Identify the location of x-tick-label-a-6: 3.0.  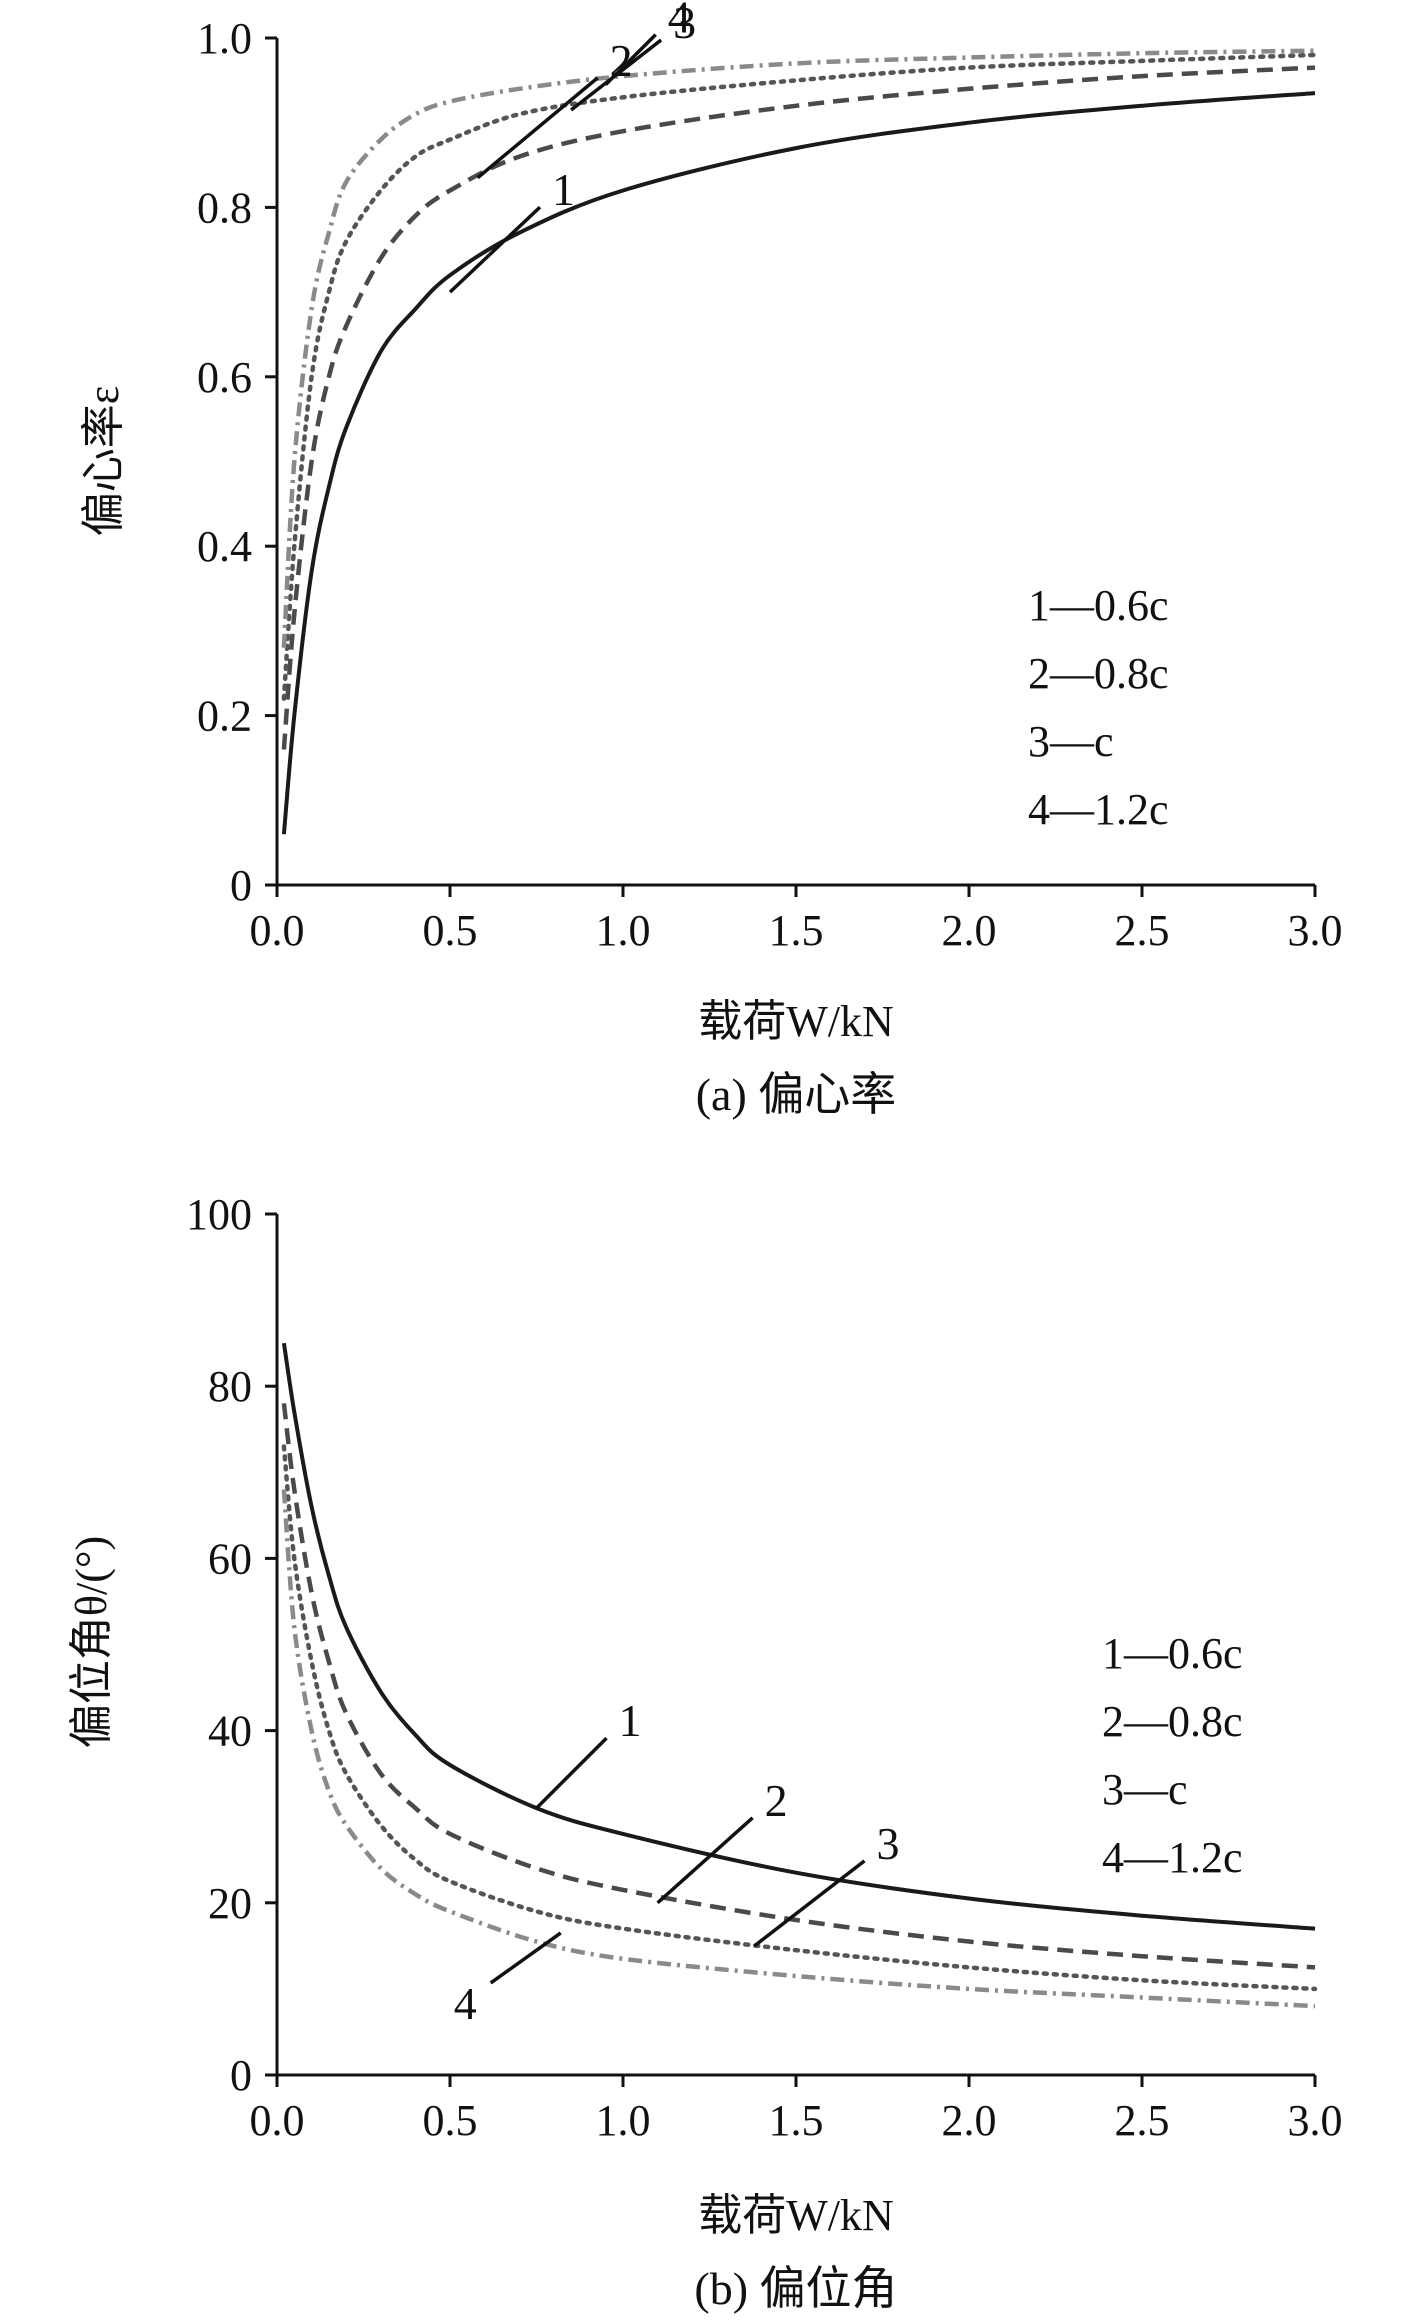
(1315, 930).